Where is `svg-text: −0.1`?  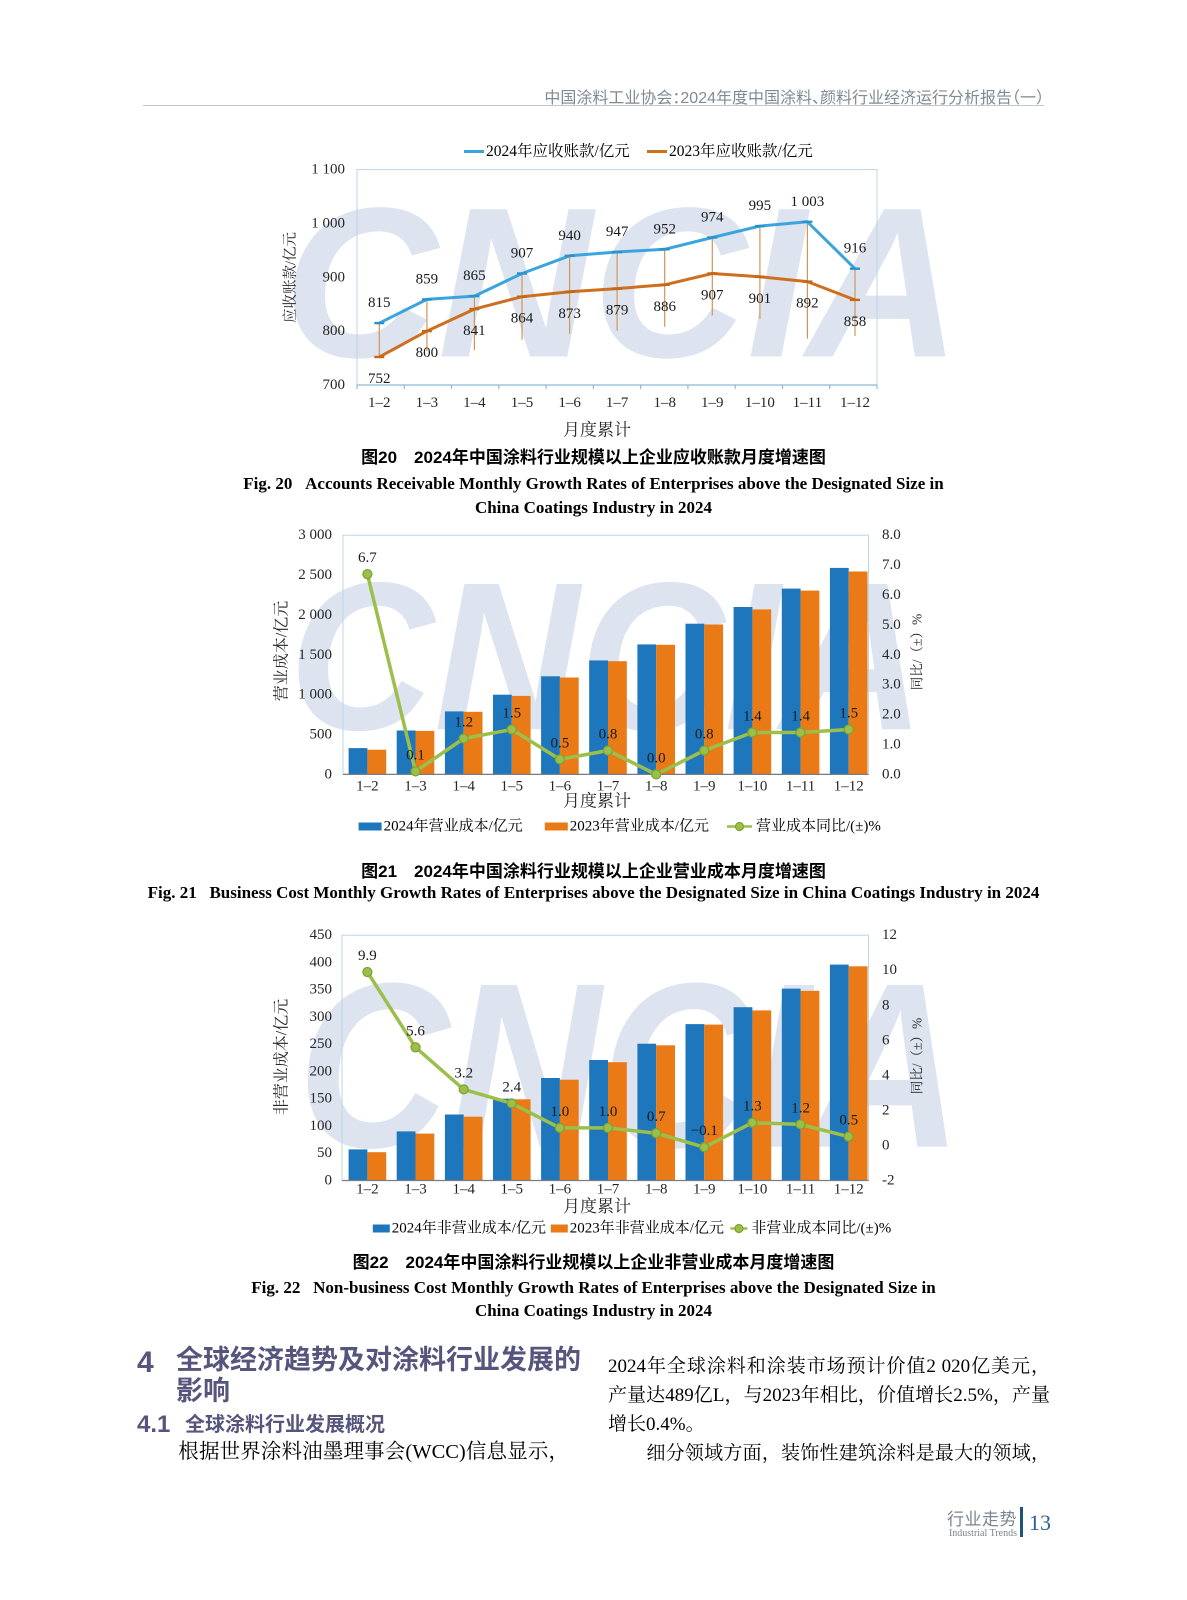 svg-text: −0.1 is located at coordinates (704, 1131).